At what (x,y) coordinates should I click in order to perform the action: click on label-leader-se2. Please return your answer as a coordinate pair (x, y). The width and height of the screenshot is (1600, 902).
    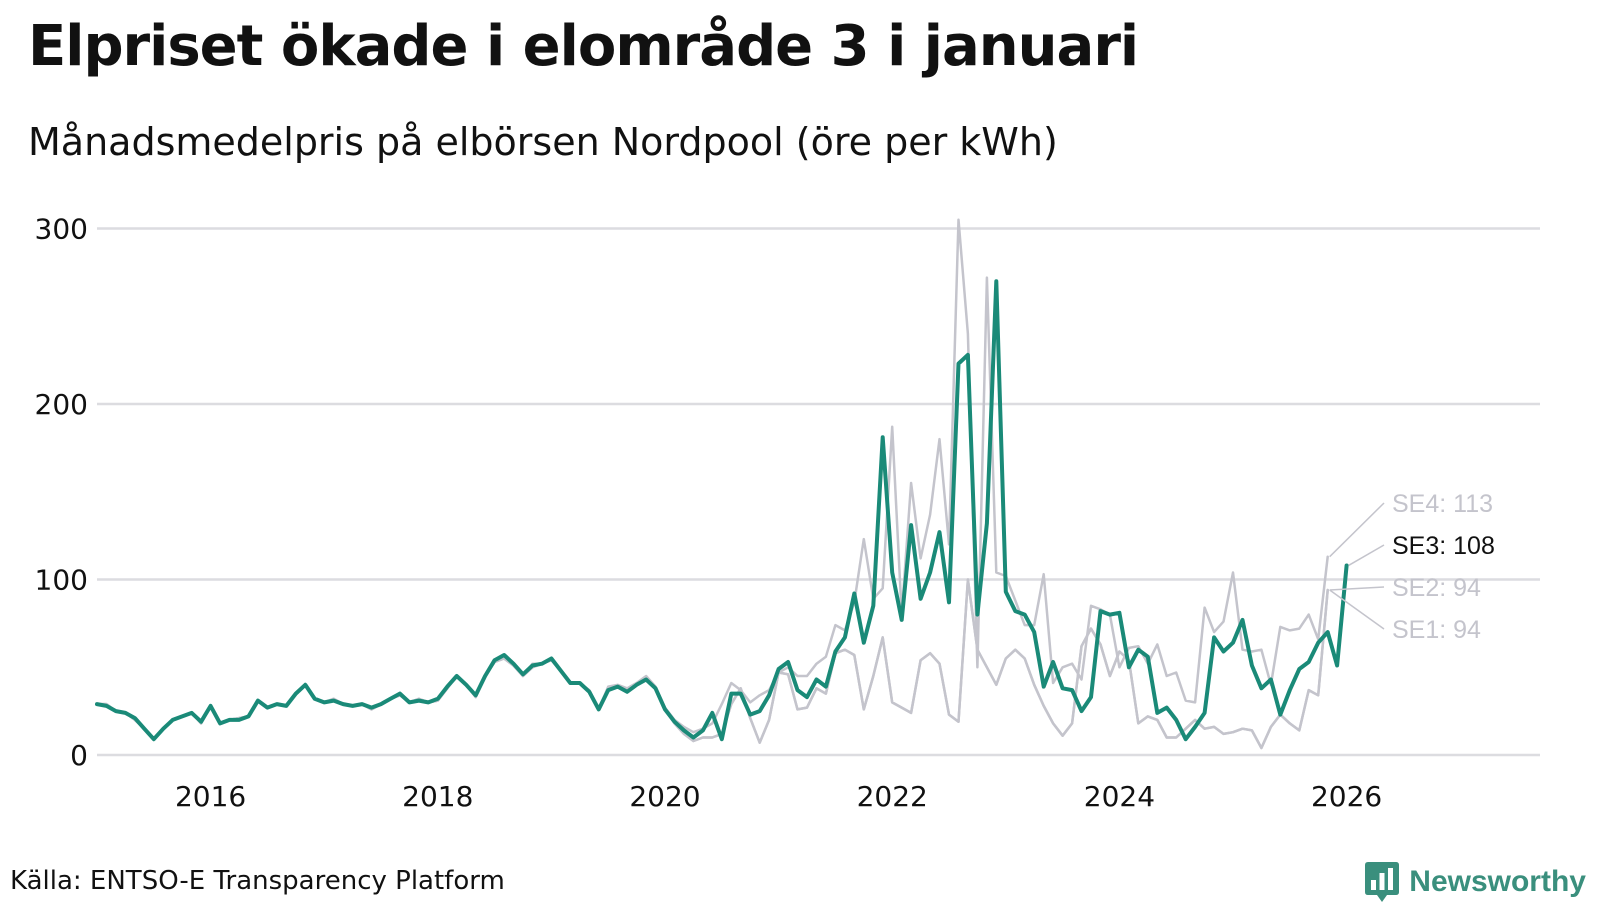
    Looking at the image, I should click on (1357, 588).